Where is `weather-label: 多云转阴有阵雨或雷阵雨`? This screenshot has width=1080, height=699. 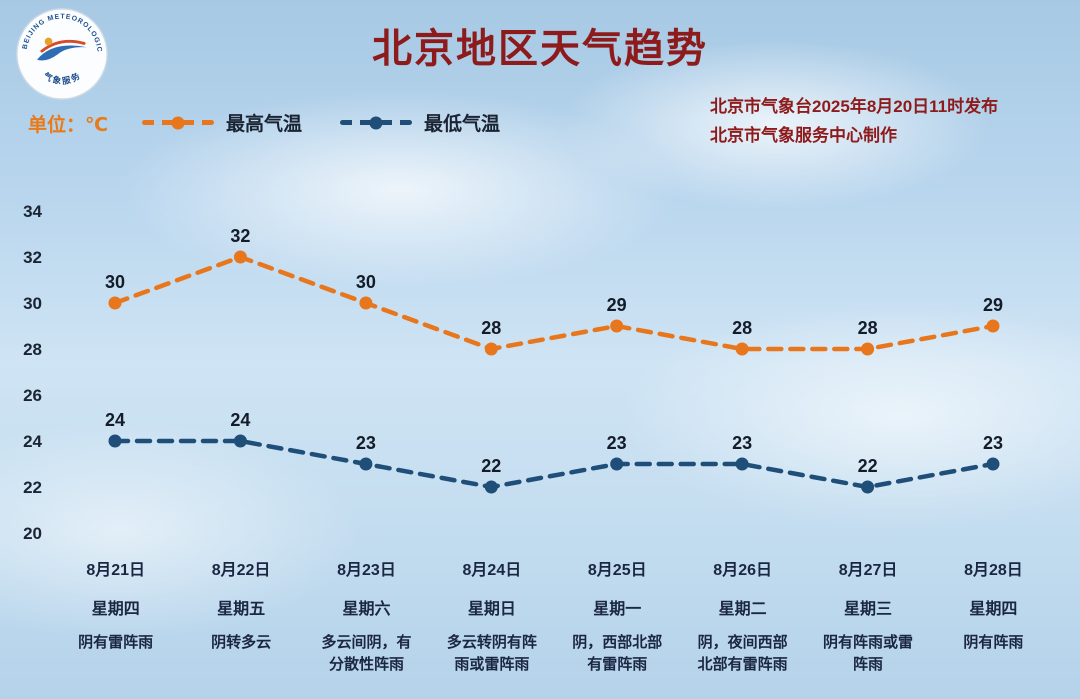
weather-label: 多云转阴有阵雨或雷阵雨 is located at coordinates (491, 653).